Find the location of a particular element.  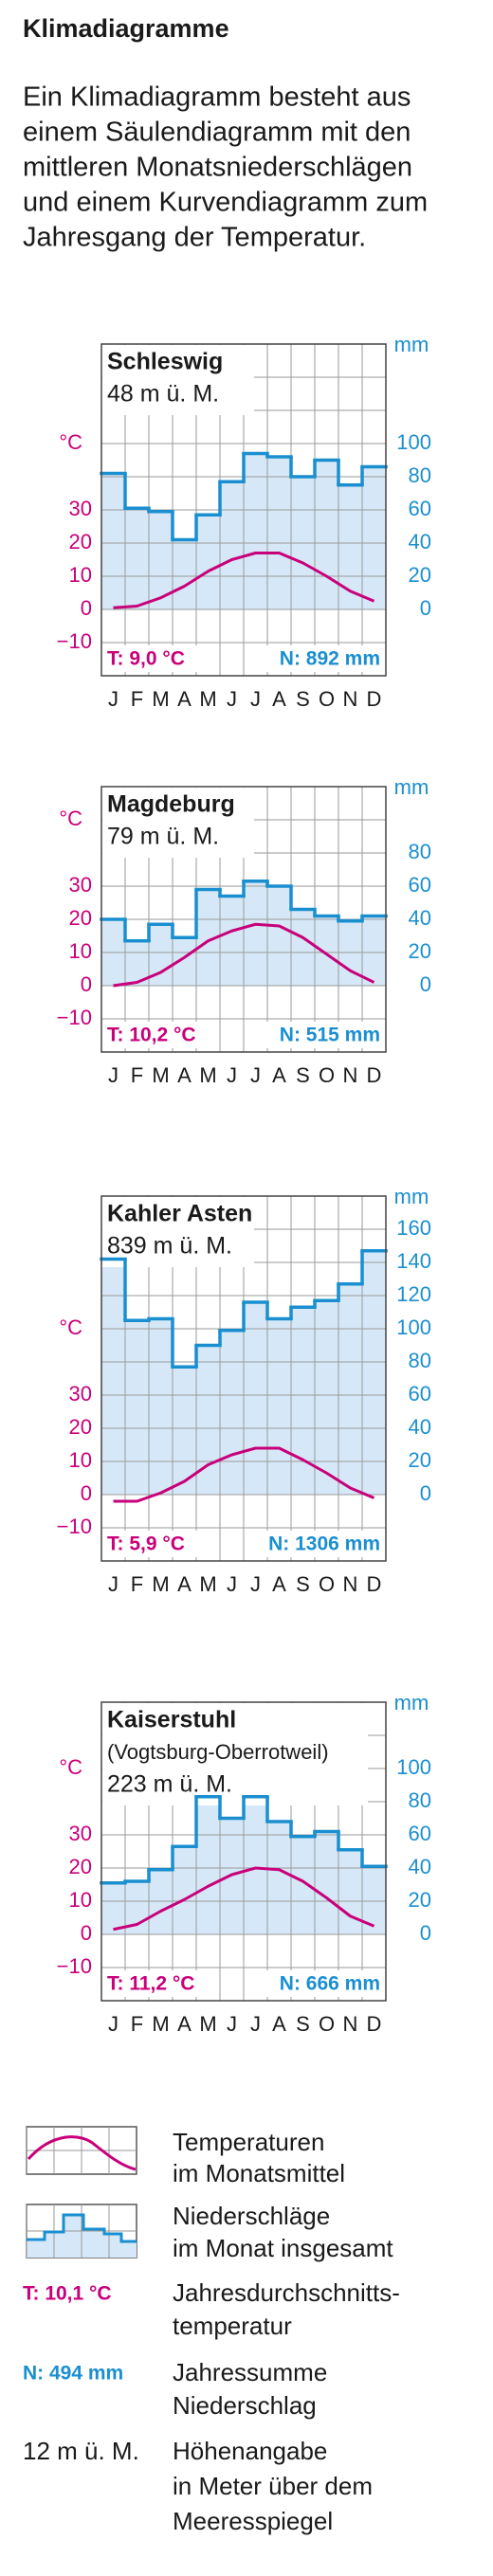

y2-tick-label: 120 is located at coordinates (413, 1294).